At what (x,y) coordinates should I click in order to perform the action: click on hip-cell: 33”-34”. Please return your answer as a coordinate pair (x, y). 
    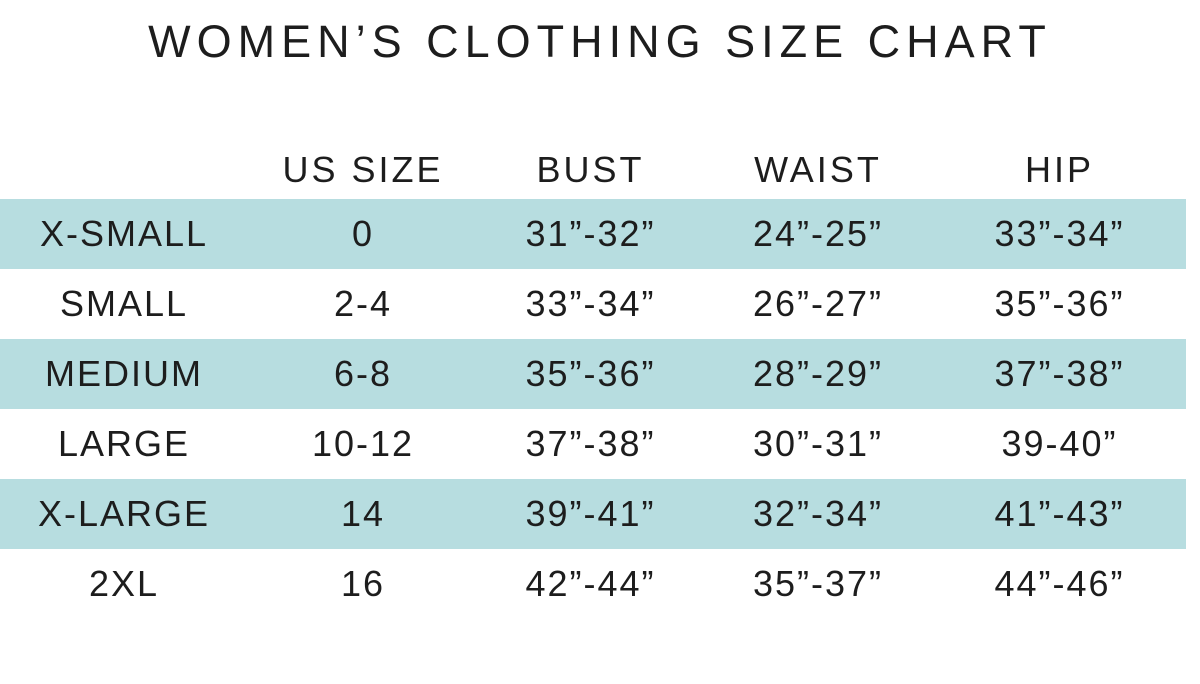
    Looking at the image, I should click on (1059, 233).